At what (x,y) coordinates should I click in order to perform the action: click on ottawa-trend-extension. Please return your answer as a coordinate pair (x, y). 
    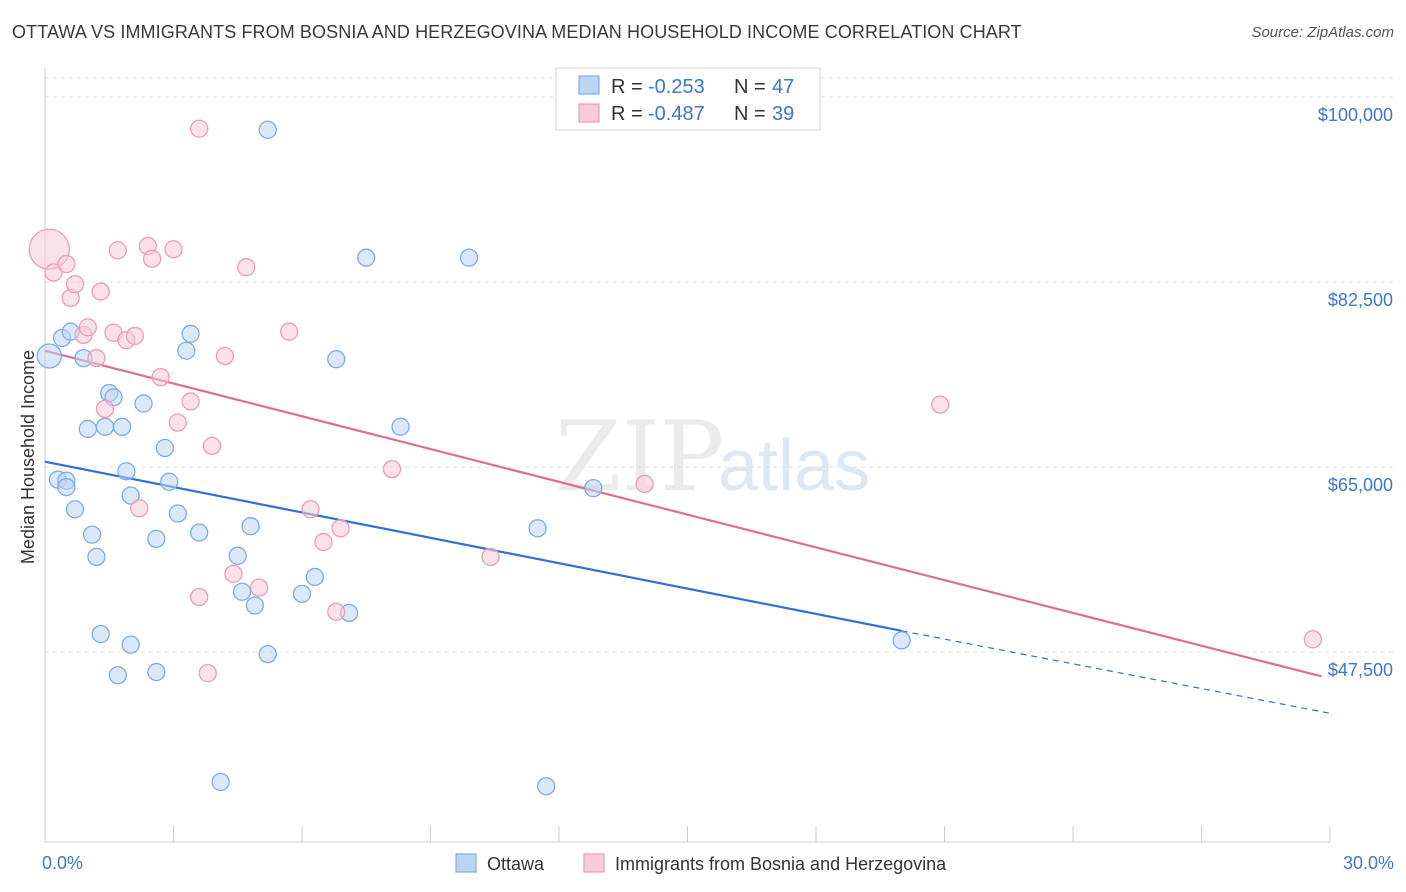
    Looking at the image, I should click on (1116, 672).